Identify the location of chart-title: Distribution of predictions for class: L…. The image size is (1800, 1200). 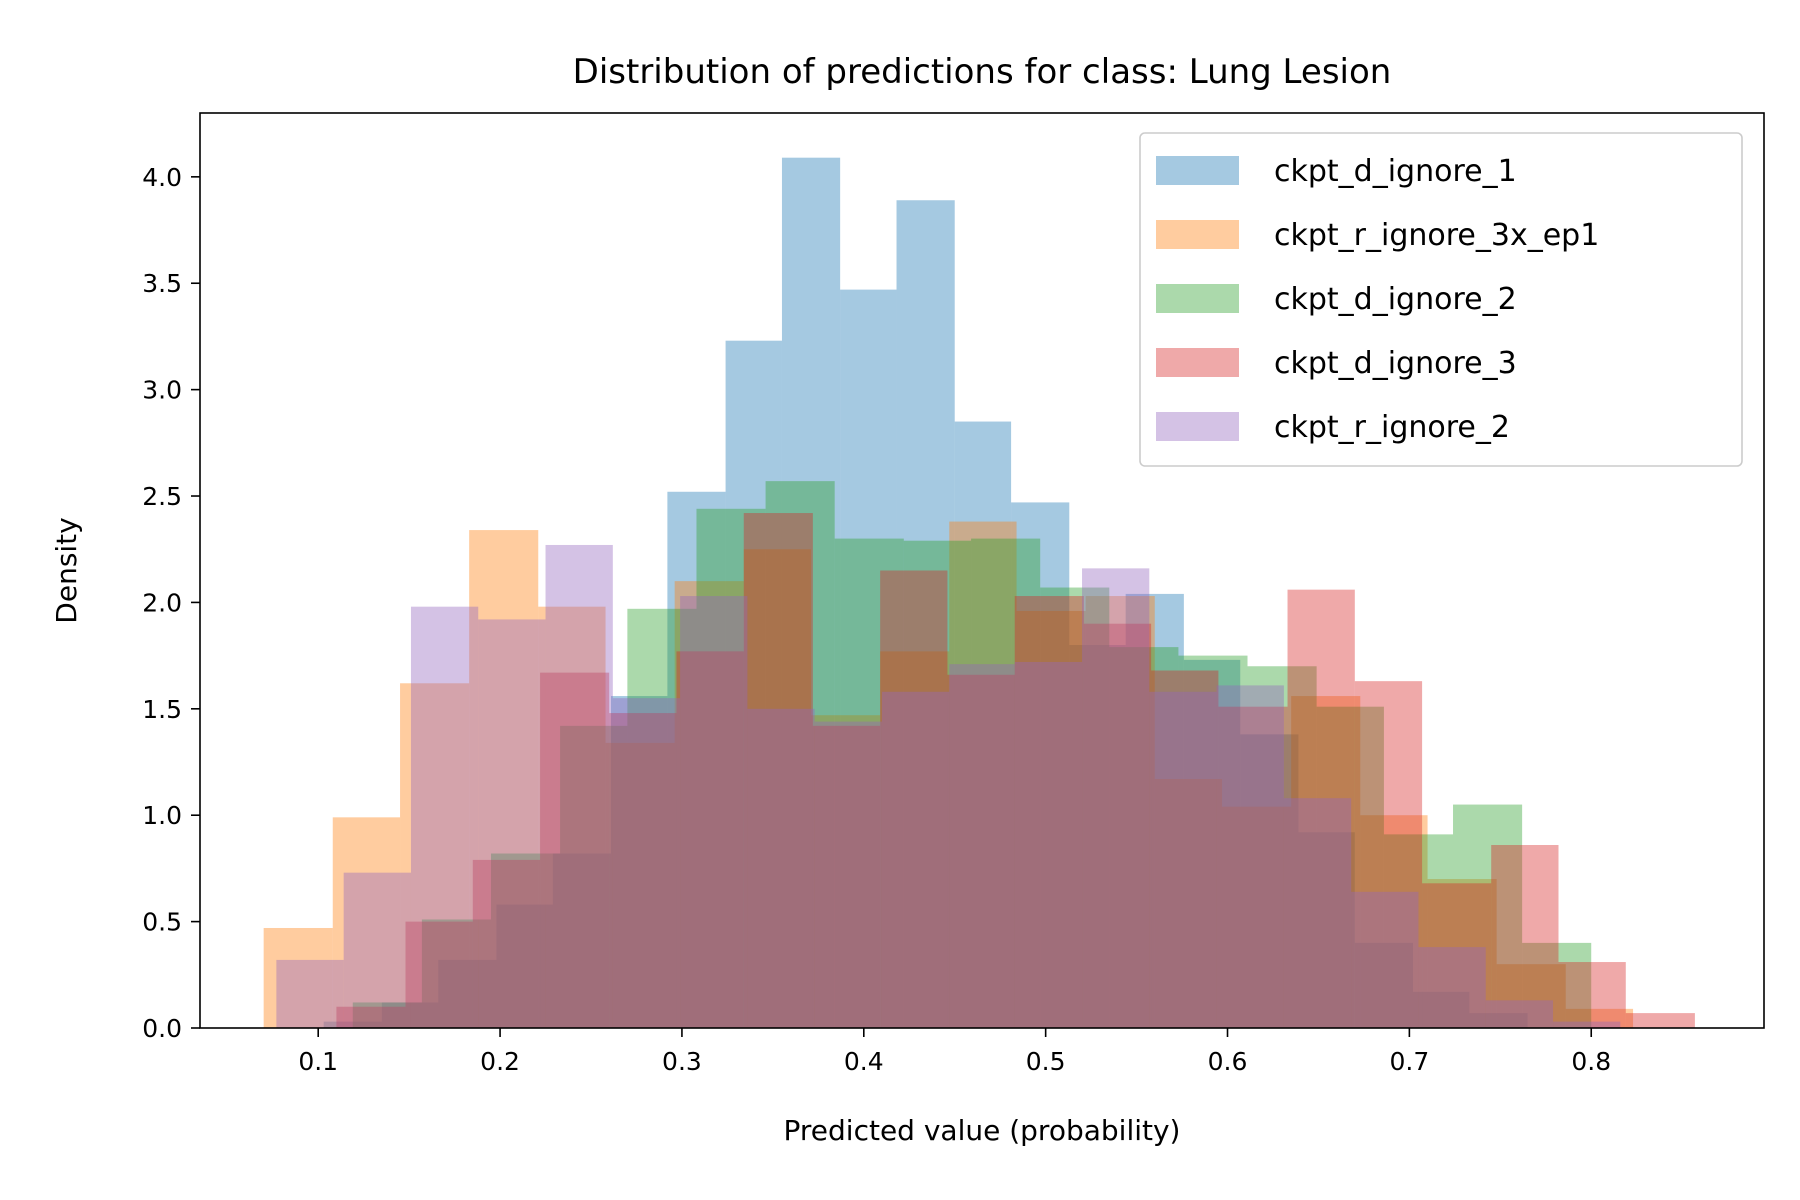
(982, 72).